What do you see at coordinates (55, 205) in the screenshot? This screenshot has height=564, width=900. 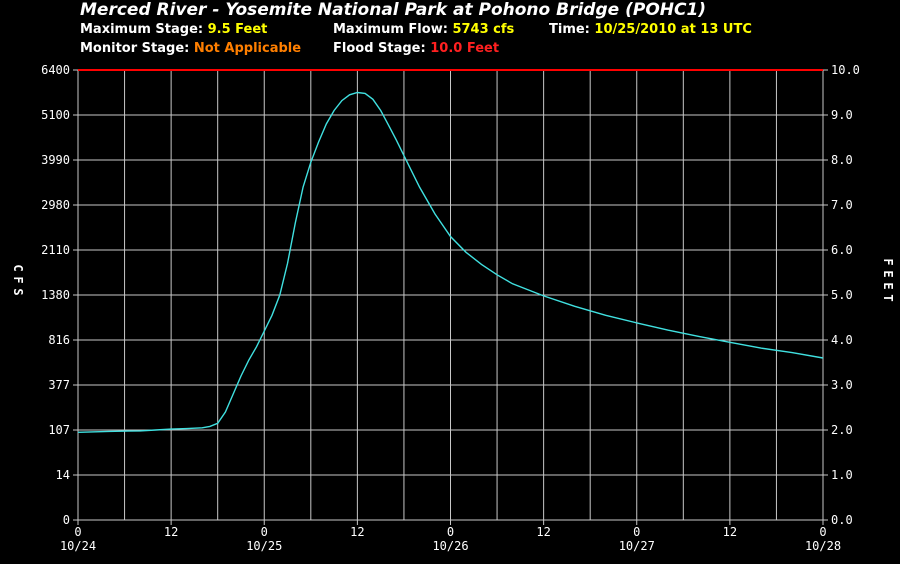 I see `y-tick-label-left: 2980` at bounding box center [55, 205].